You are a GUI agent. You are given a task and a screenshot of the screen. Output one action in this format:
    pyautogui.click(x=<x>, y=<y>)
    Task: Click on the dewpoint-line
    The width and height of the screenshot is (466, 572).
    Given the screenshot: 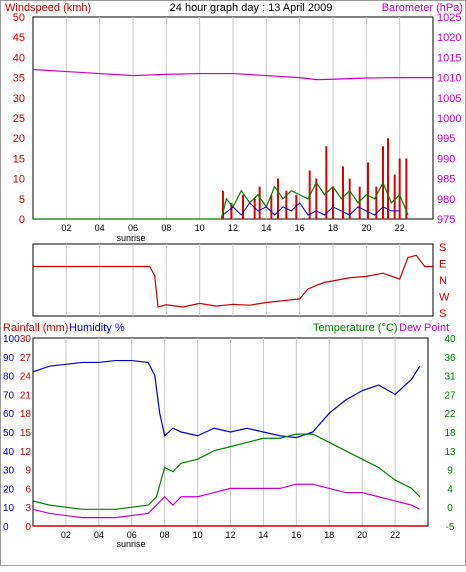 What is the action you would take?
    pyautogui.click(x=226, y=501)
    